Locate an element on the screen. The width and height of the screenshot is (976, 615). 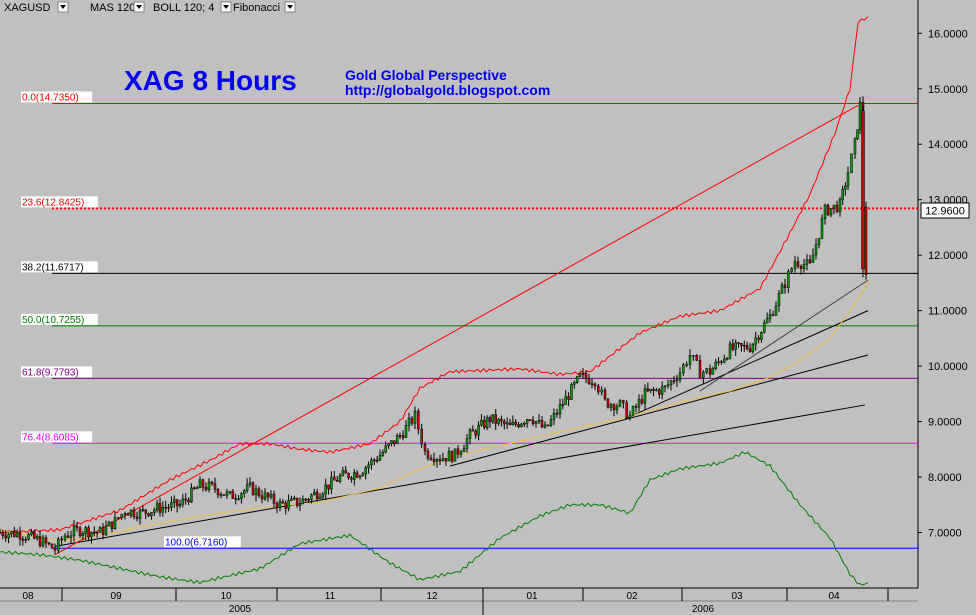
y-tick-label: 14.0000 is located at coordinates (948, 145).